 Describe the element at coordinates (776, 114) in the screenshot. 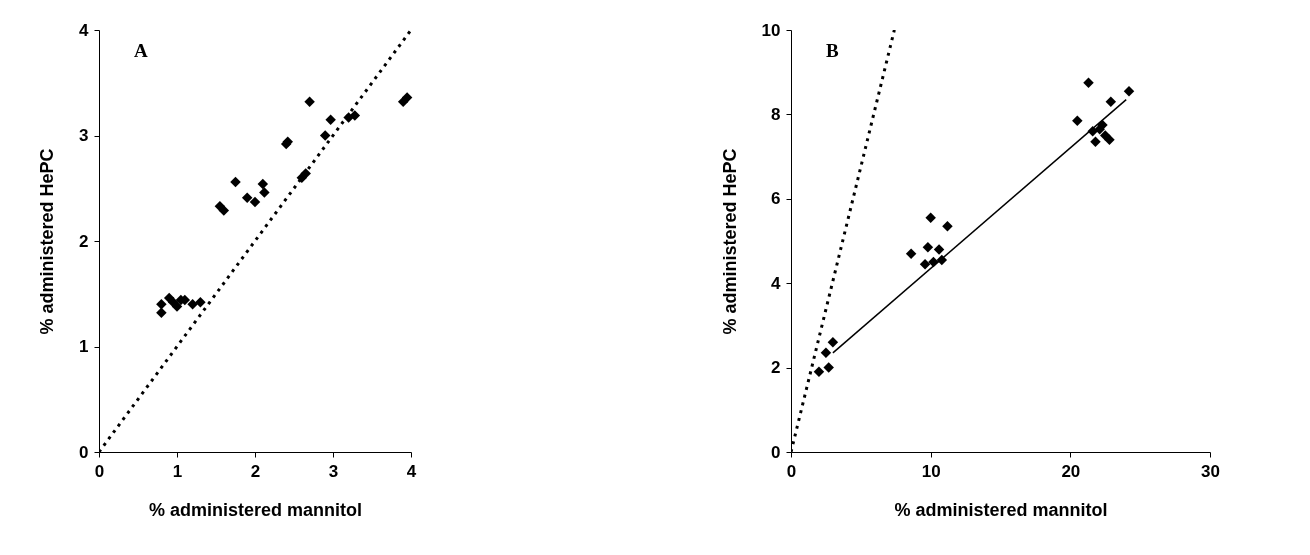

I see `y-tick-label: 8` at that location.